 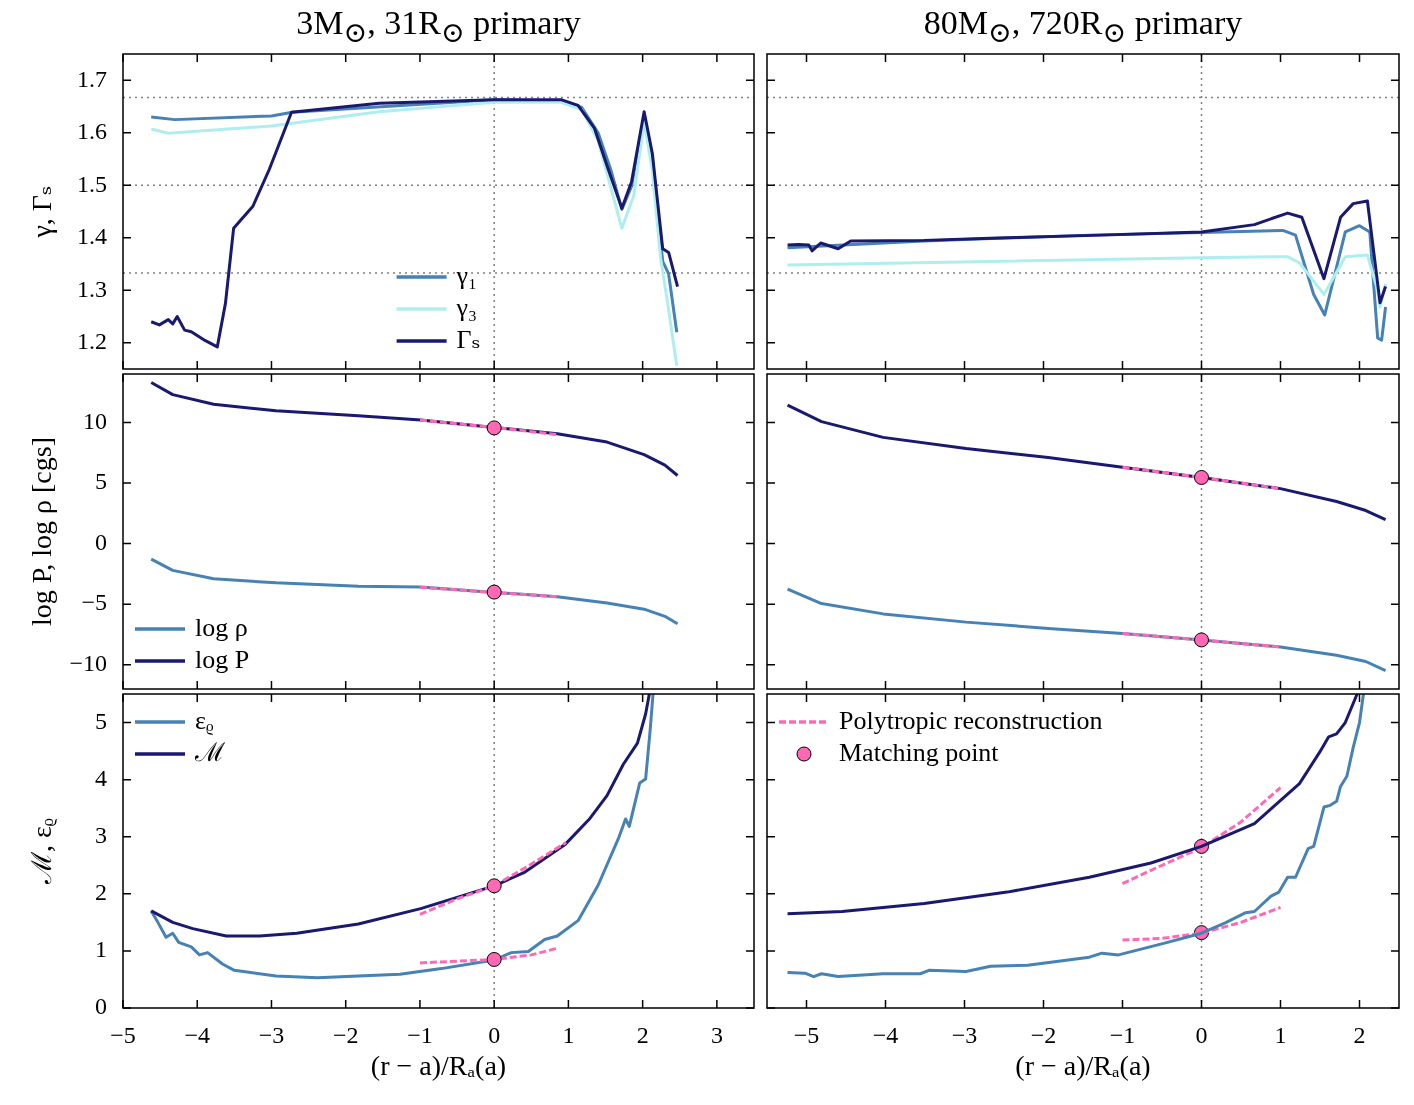 What do you see at coordinates (466, 275) in the screenshot?
I see `legend-label: γ₁` at bounding box center [466, 275].